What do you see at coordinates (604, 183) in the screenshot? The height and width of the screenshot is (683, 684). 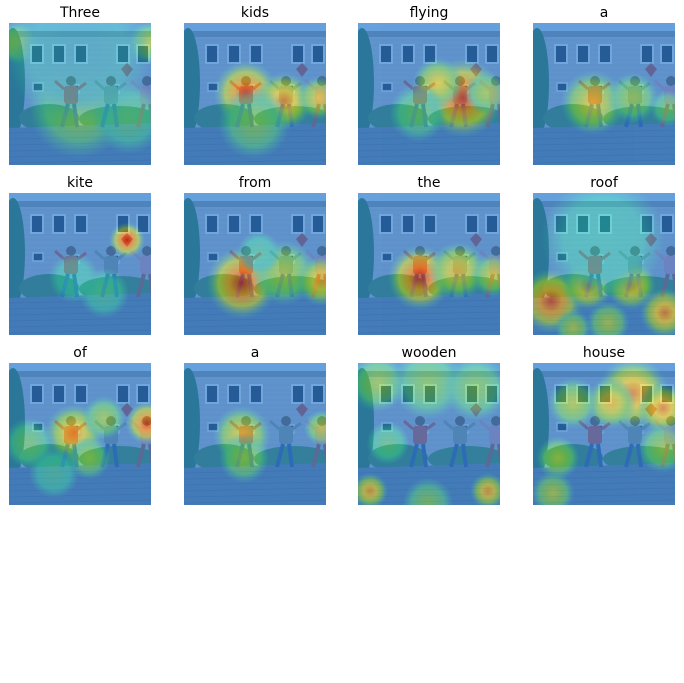 I see `panel-word-label: roof` at bounding box center [604, 183].